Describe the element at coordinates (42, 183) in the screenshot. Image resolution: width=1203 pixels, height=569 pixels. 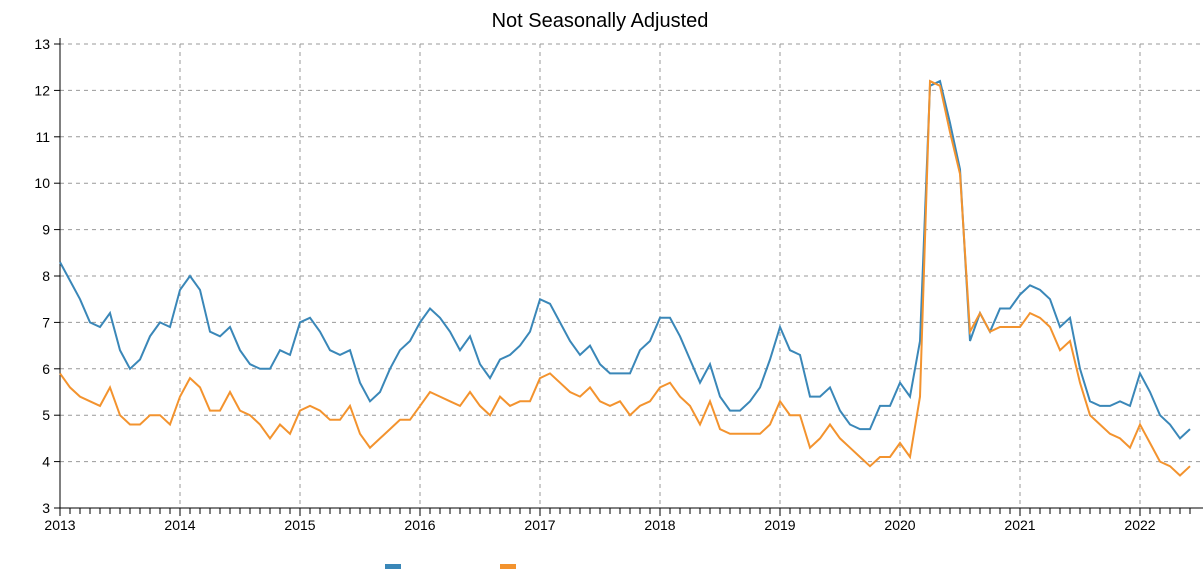
I see `y-tick-label: 10` at that location.